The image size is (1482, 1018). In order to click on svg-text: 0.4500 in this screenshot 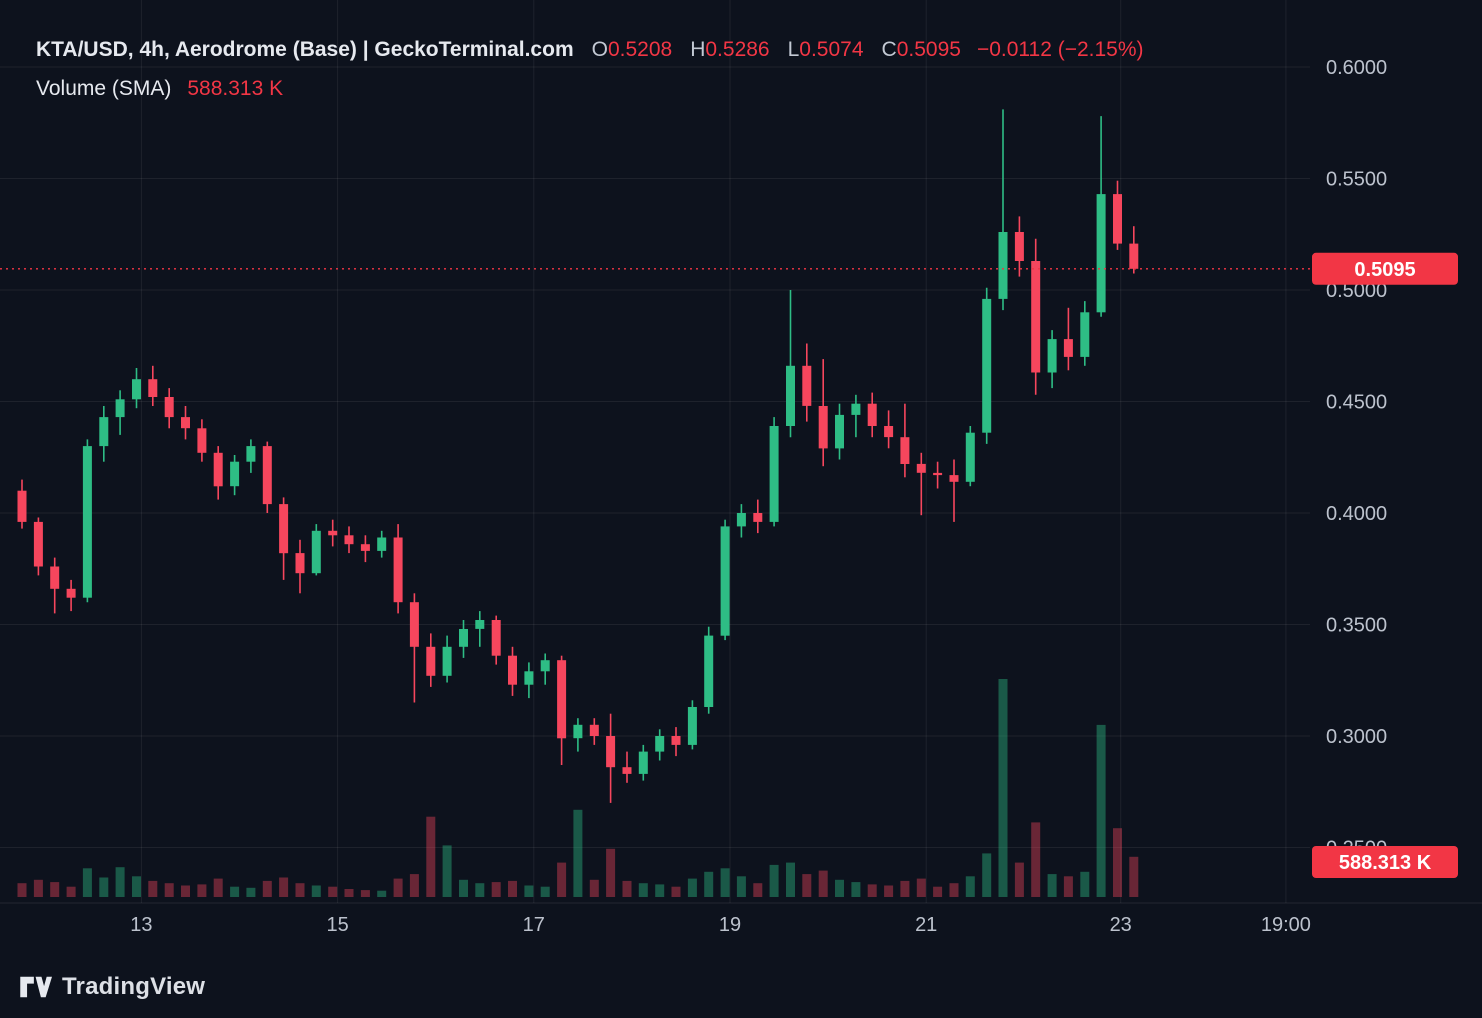, I will do `click(1356, 403)`.